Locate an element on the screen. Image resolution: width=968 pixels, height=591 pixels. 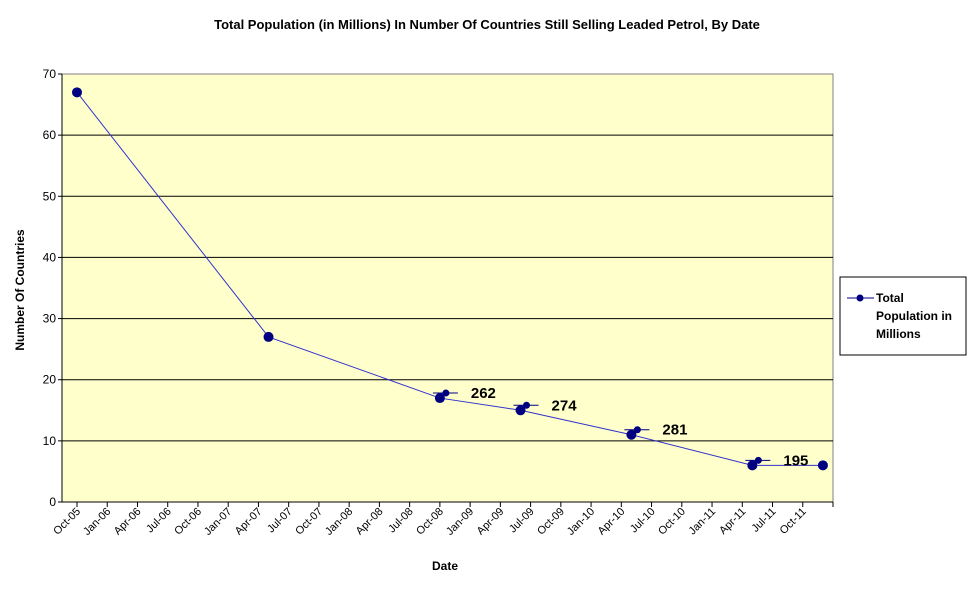
y-tick-label: 20 is located at coordinates (50, 380).